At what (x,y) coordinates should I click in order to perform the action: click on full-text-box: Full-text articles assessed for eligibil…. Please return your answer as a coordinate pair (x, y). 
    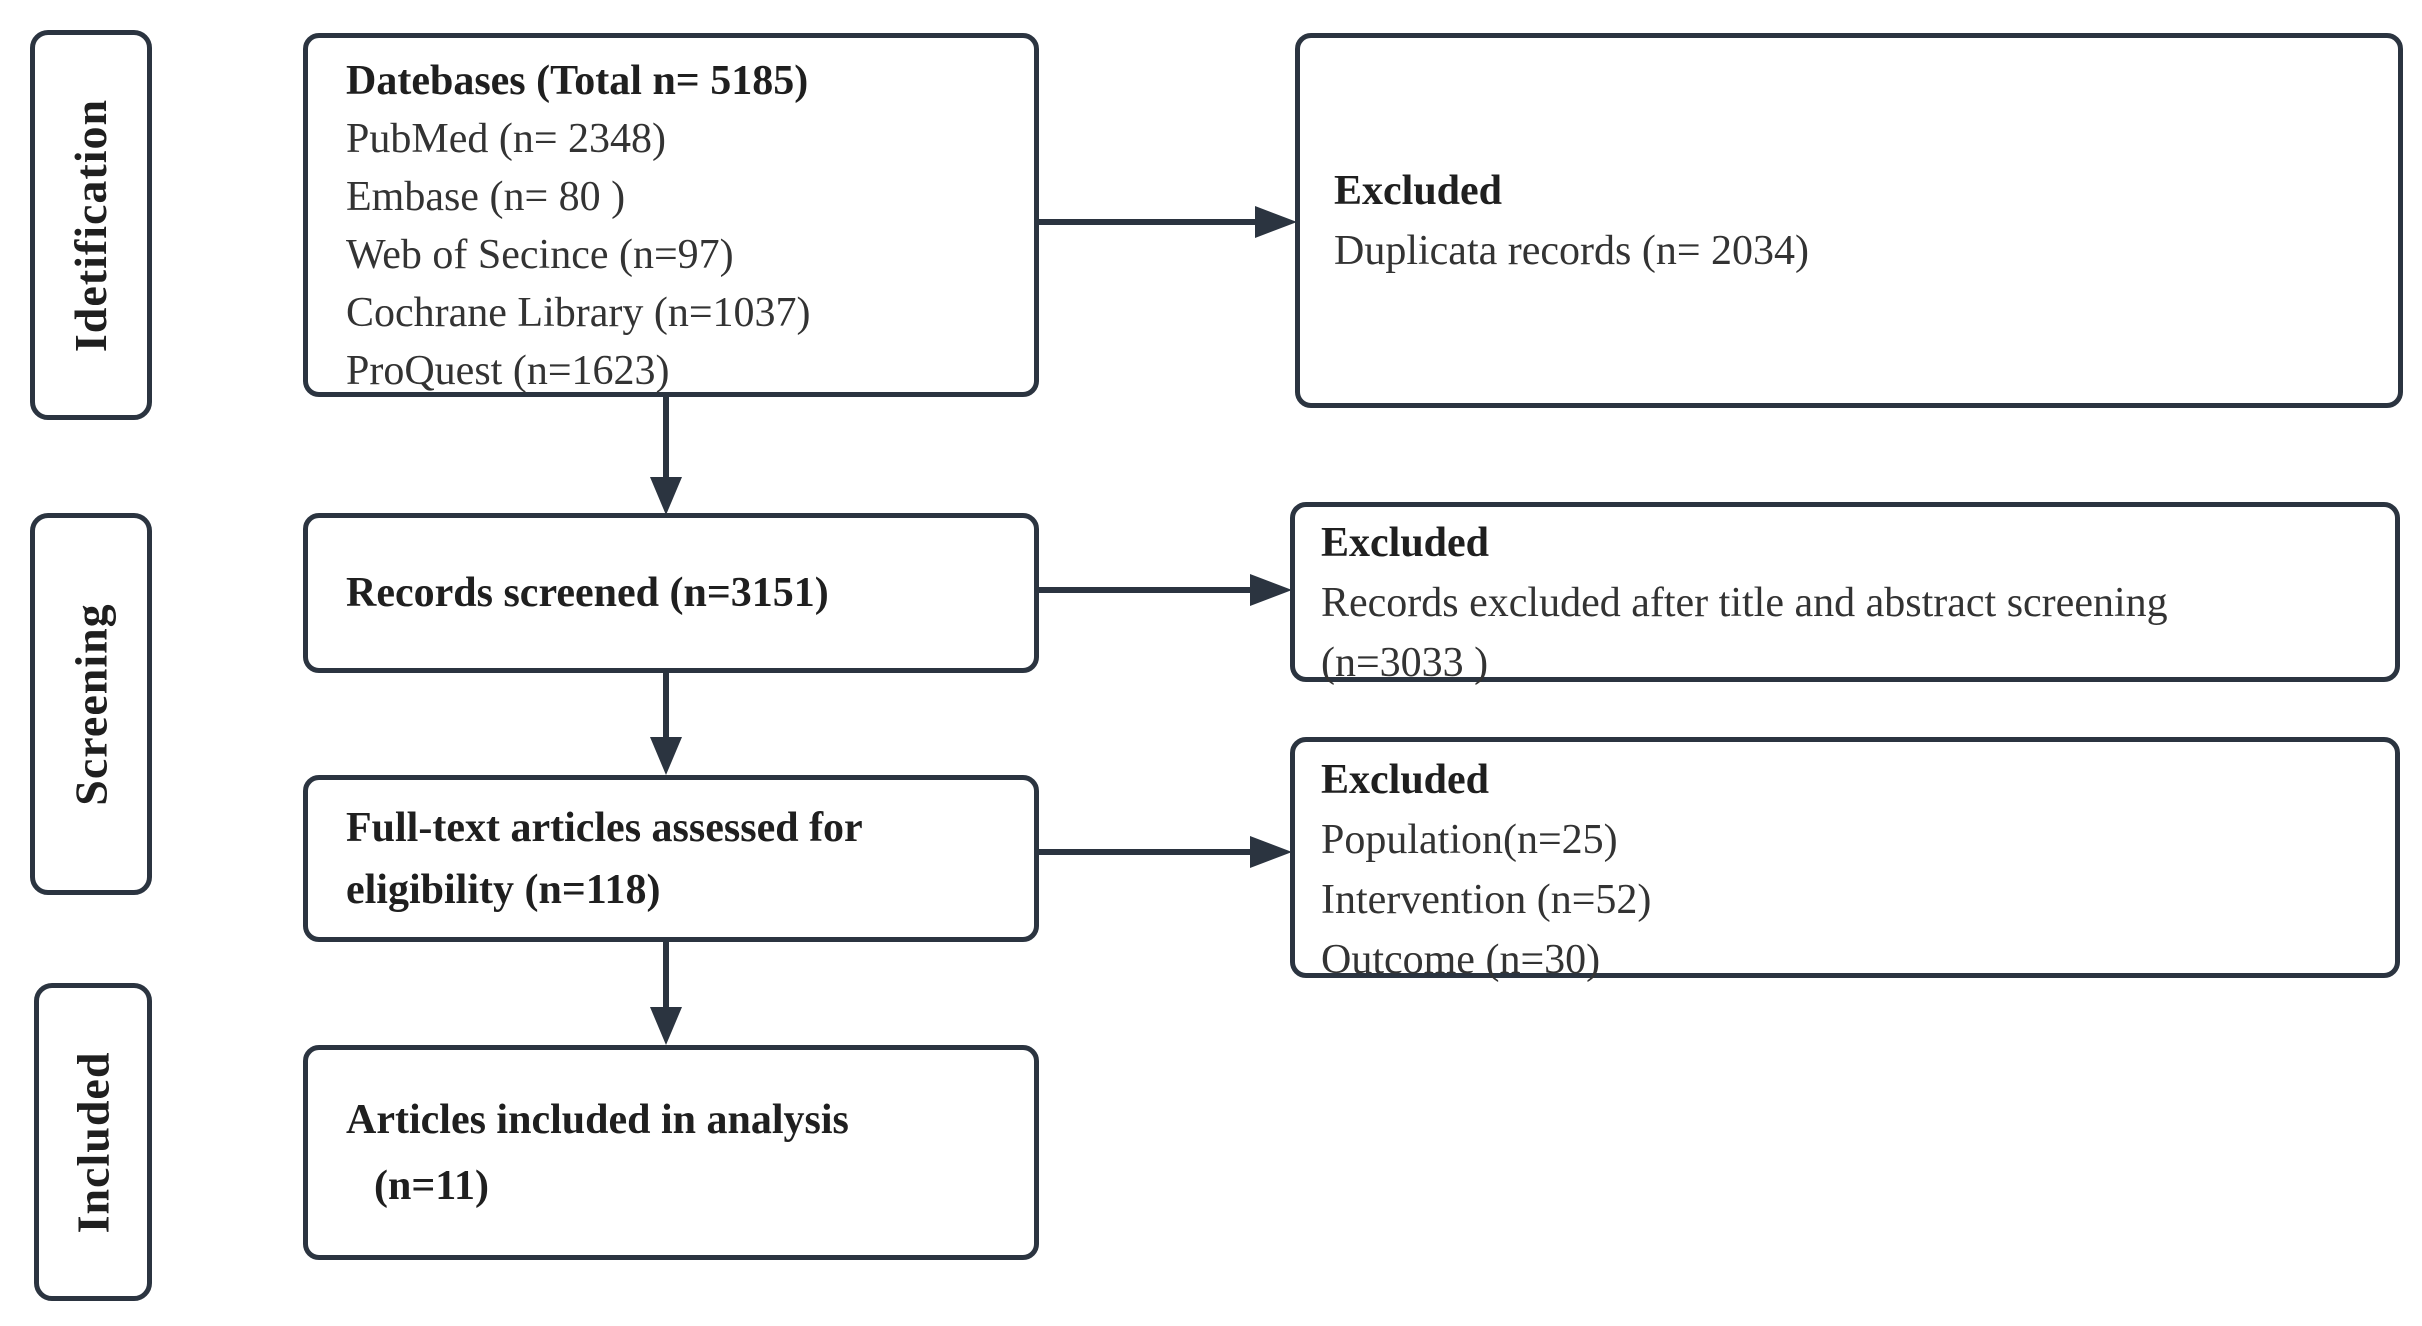
    Looking at the image, I should click on (671, 858).